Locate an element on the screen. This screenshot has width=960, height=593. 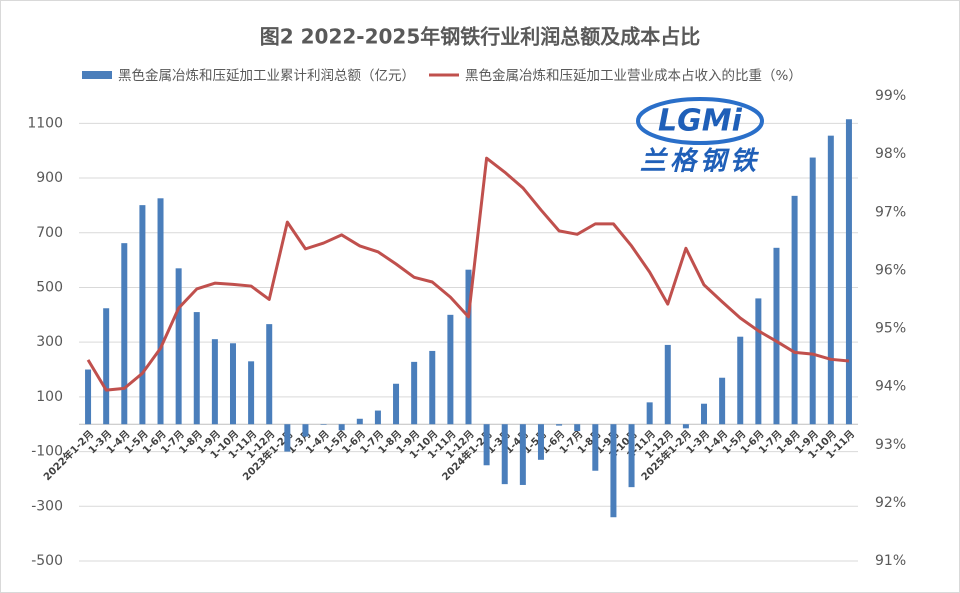
y2-tick-label: 93% is located at coordinates (890, 445).